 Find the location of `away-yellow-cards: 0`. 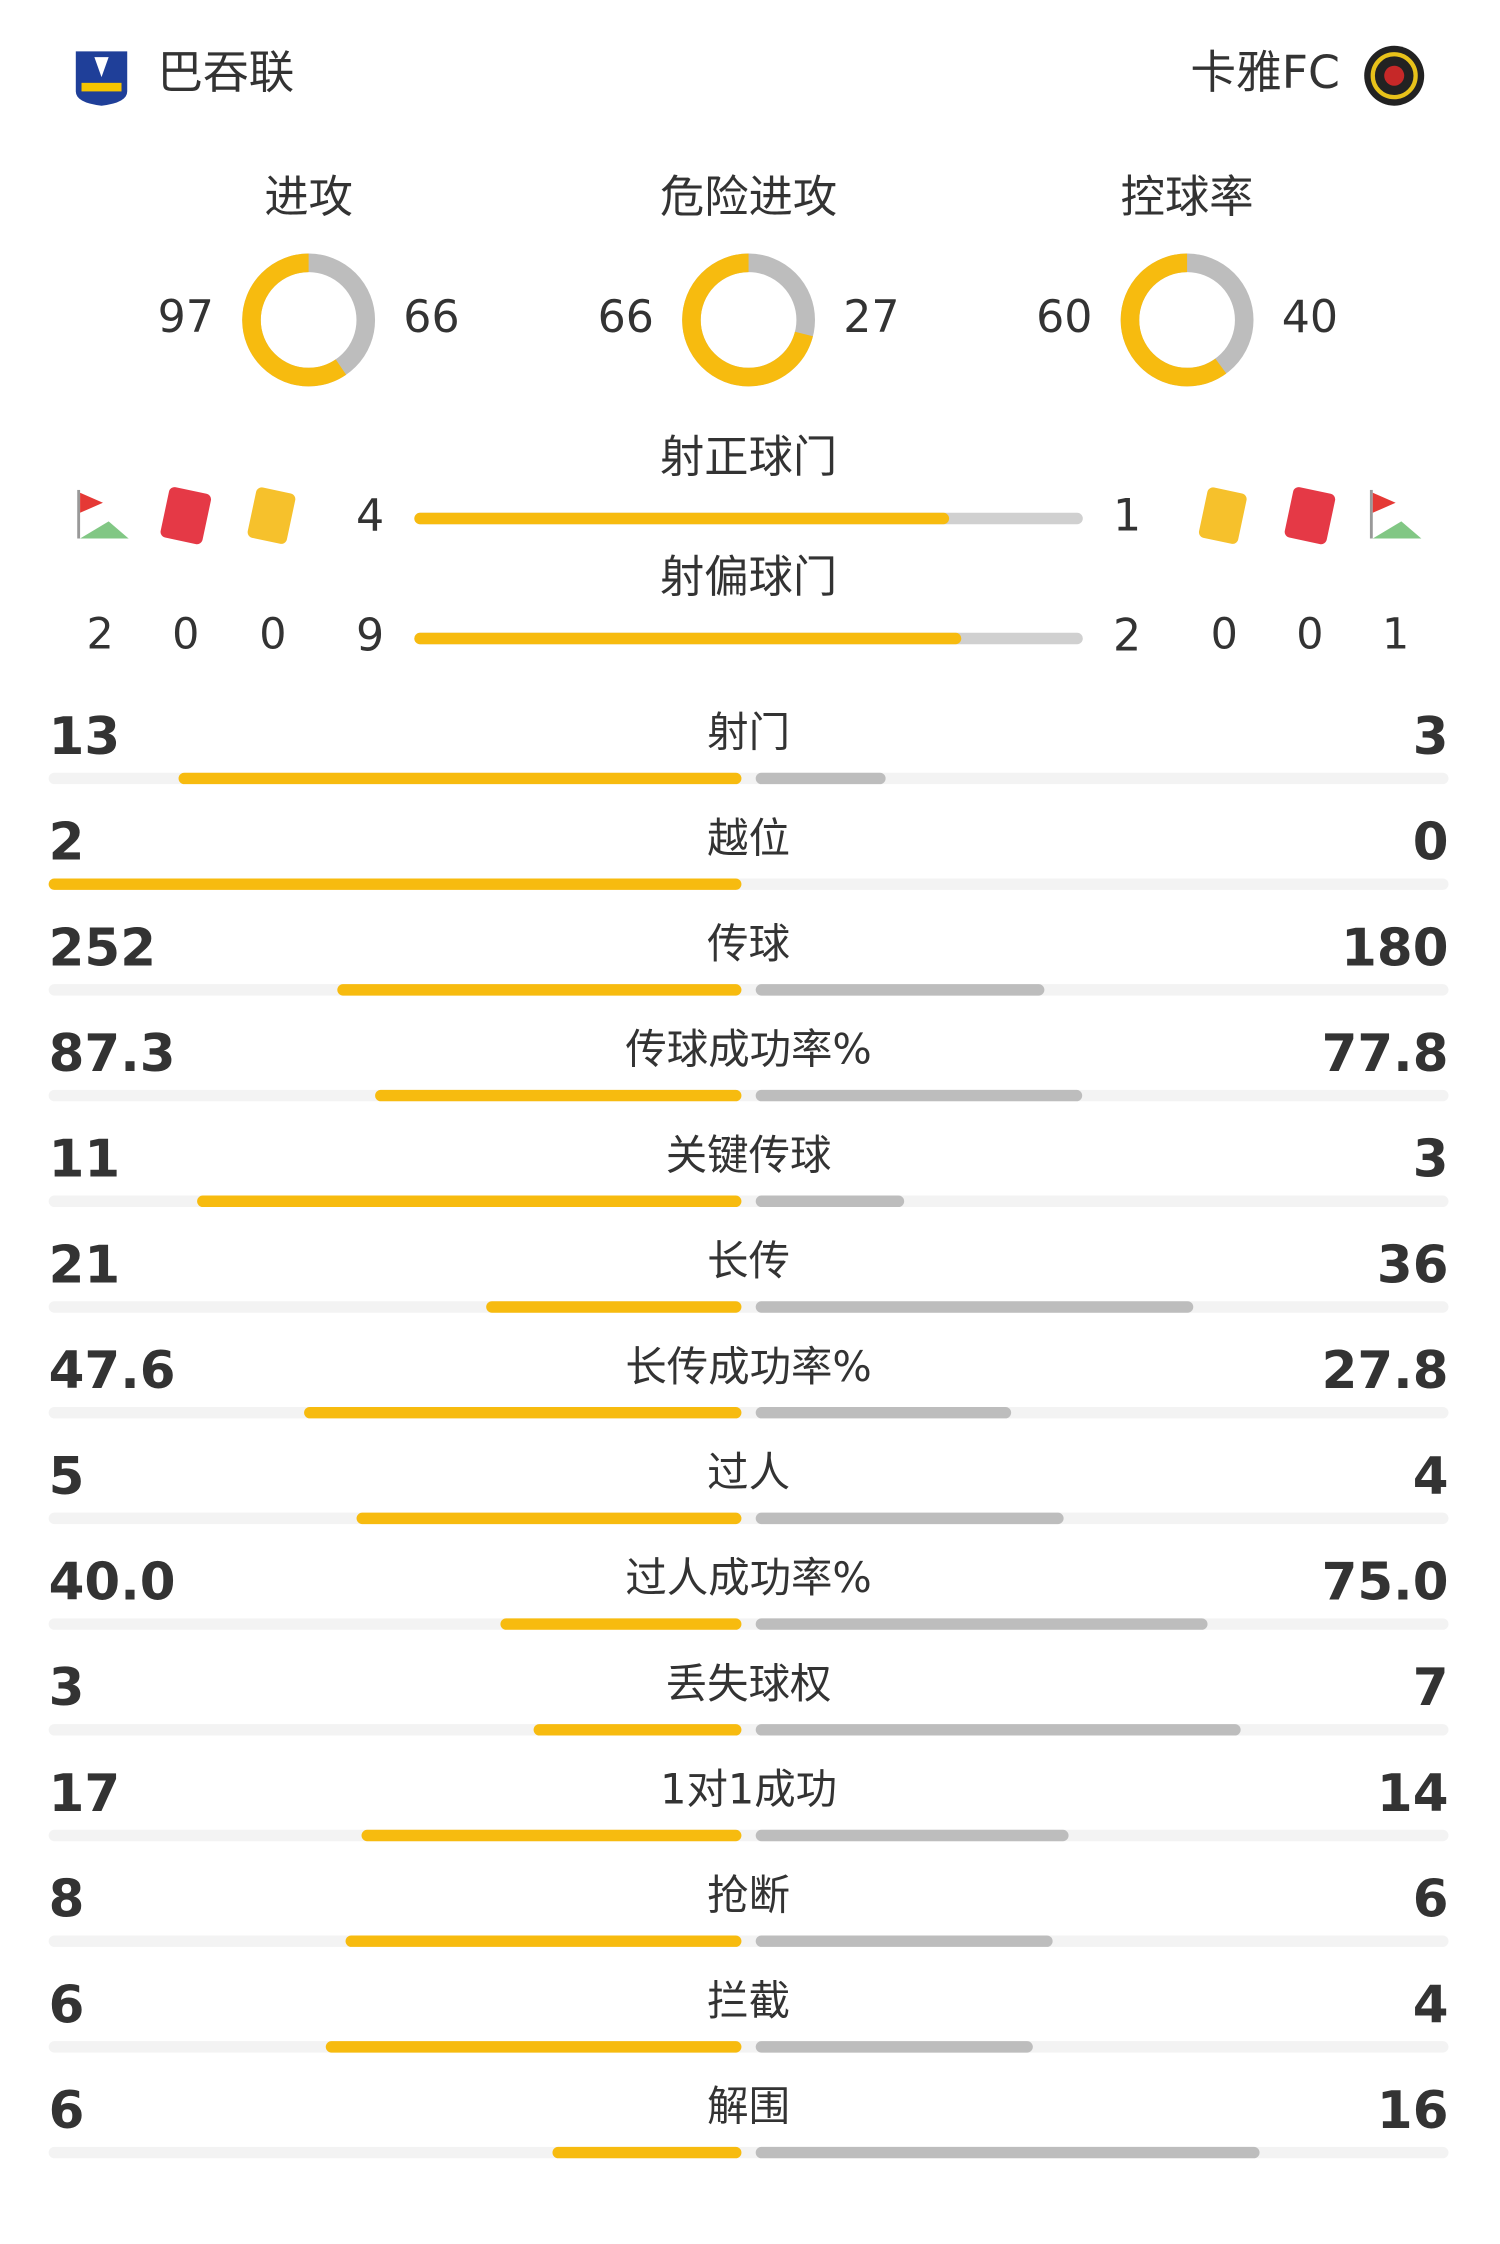

away-yellow-cards: 0 is located at coordinates (1224, 635).